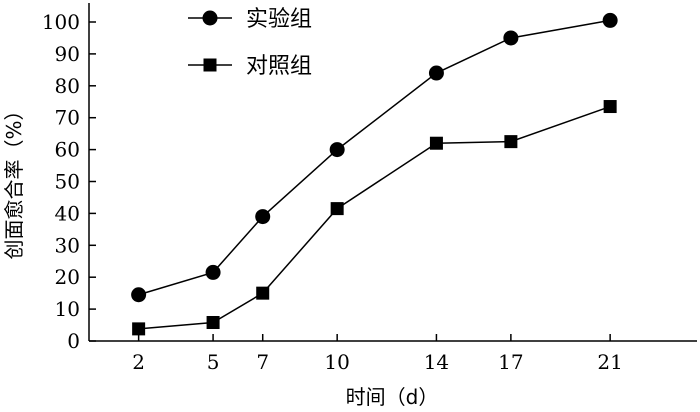  I want to click on legend-item: 实验组, so click(250, 19).